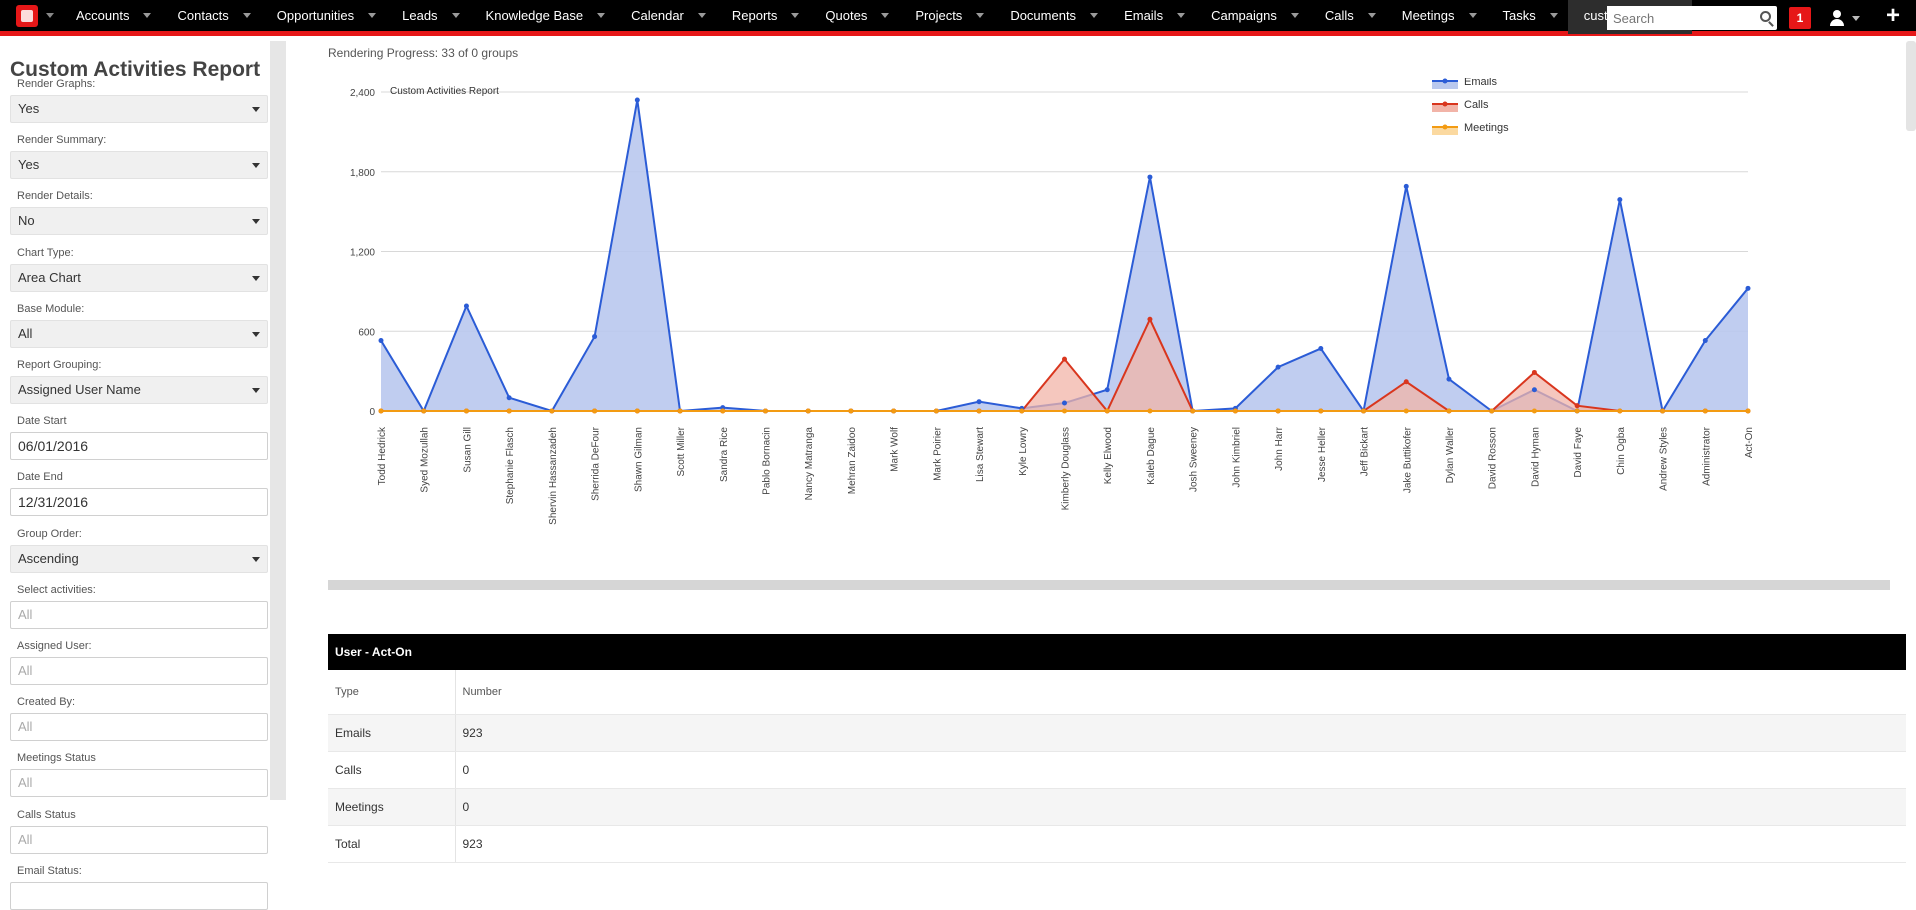 The image size is (1916, 910). What do you see at coordinates (1151, 17) in the screenshot?
I see `nav-item-emails: Emails` at bounding box center [1151, 17].